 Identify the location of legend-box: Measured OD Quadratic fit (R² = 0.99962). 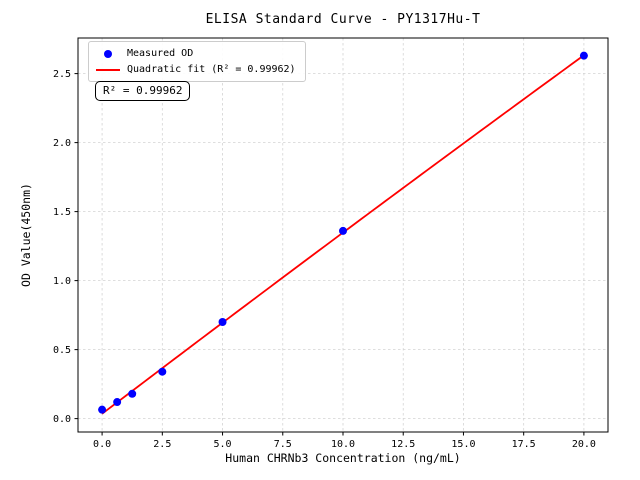
(197, 61).